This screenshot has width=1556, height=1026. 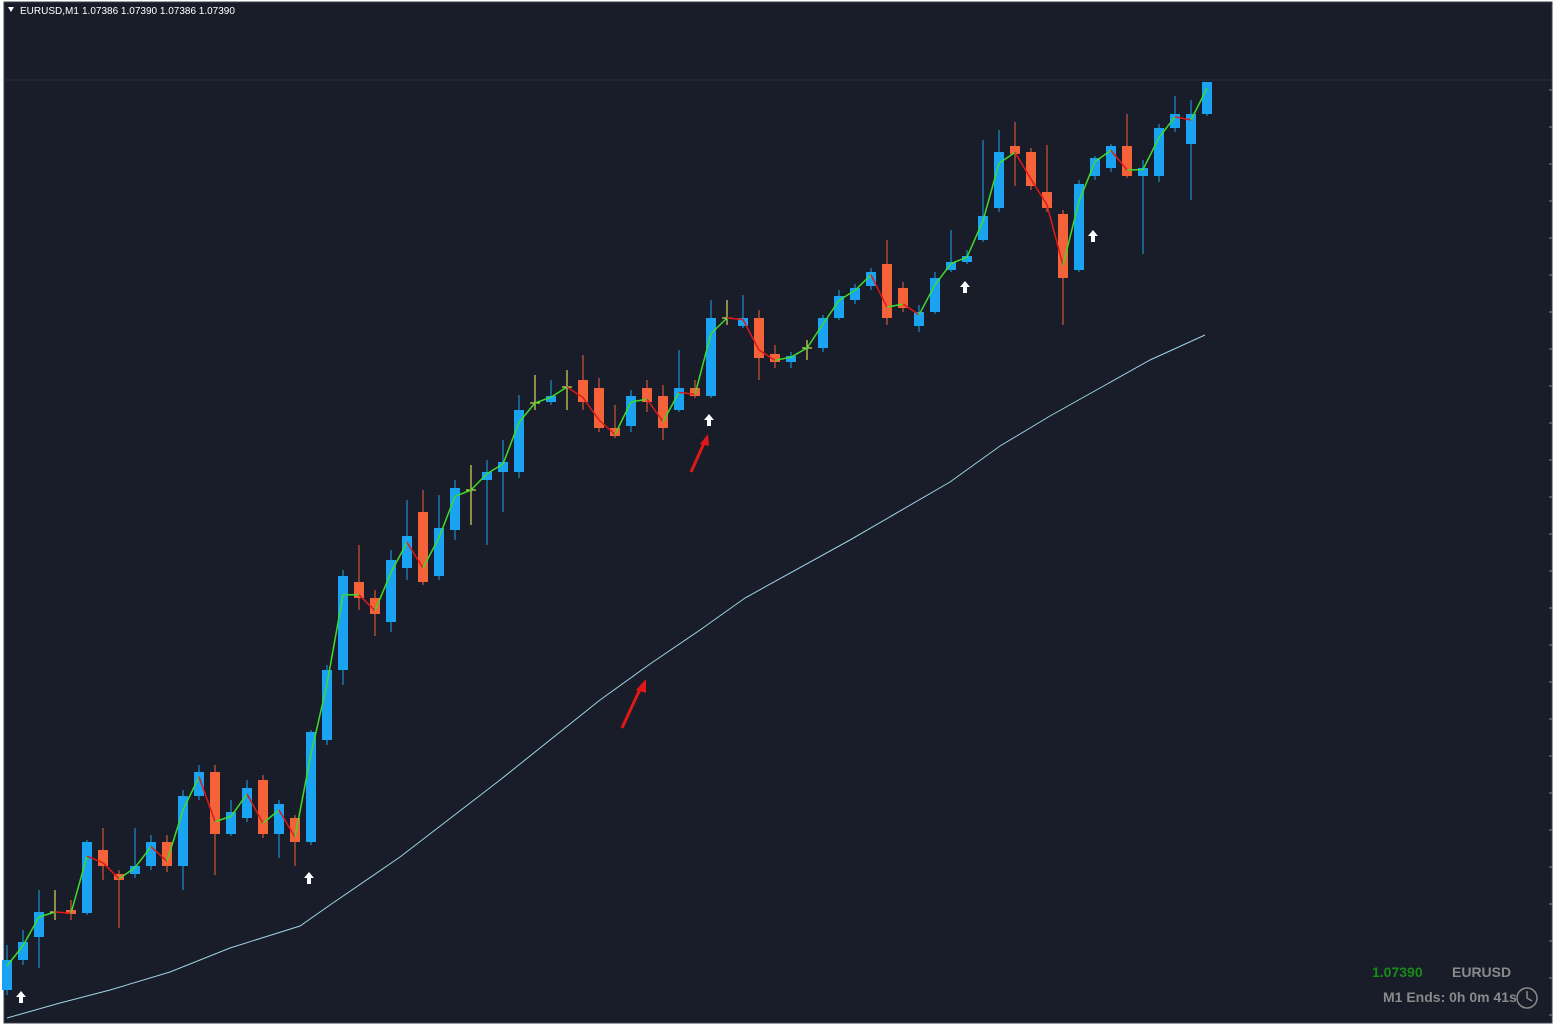 What do you see at coordinates (11, 9) in the screenshot?
I see `dropdown-icon` at bounding box center [11, 9].